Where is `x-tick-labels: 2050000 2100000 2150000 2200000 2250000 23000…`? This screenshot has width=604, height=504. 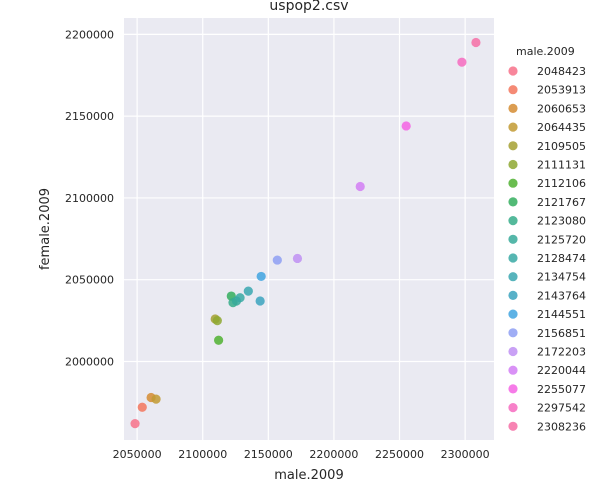
x-tick-labels: 2050000 2100000 2150000 2200000 2250000 23000… is located at coordinates (301, 454).